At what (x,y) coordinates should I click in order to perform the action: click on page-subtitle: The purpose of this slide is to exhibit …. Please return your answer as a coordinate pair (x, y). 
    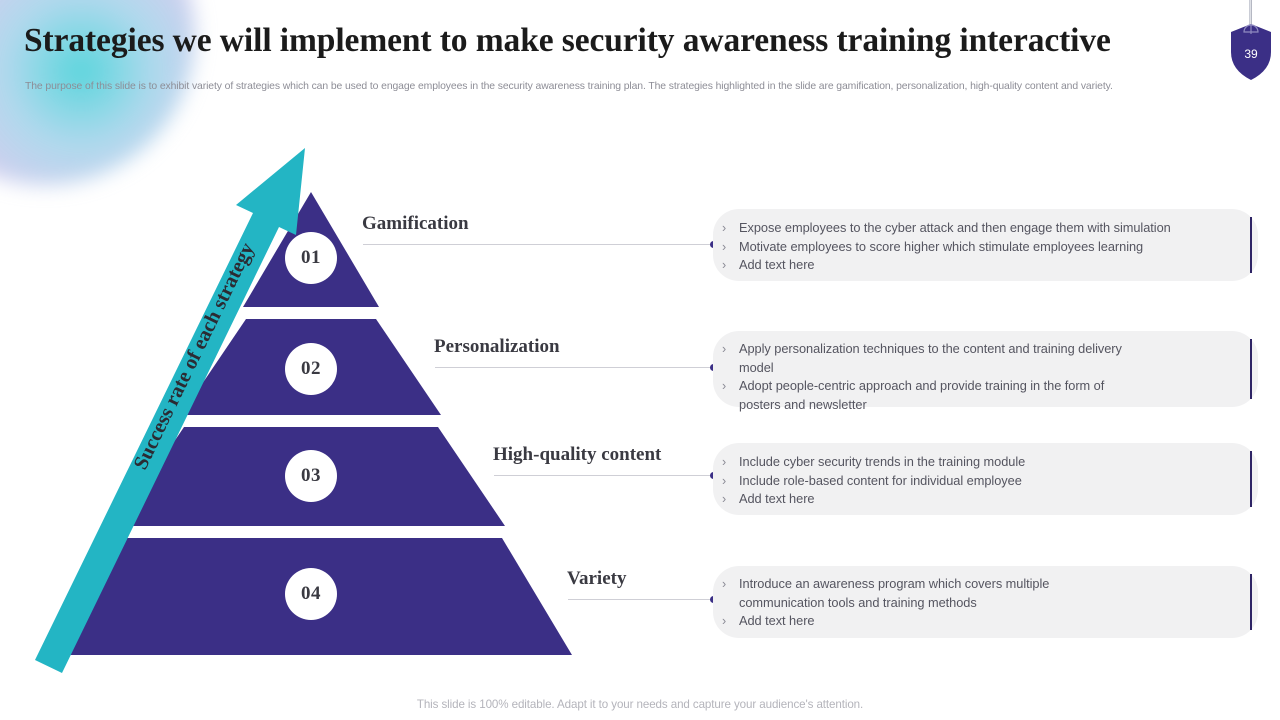
    Looking at the image, I should click on (569, 86).